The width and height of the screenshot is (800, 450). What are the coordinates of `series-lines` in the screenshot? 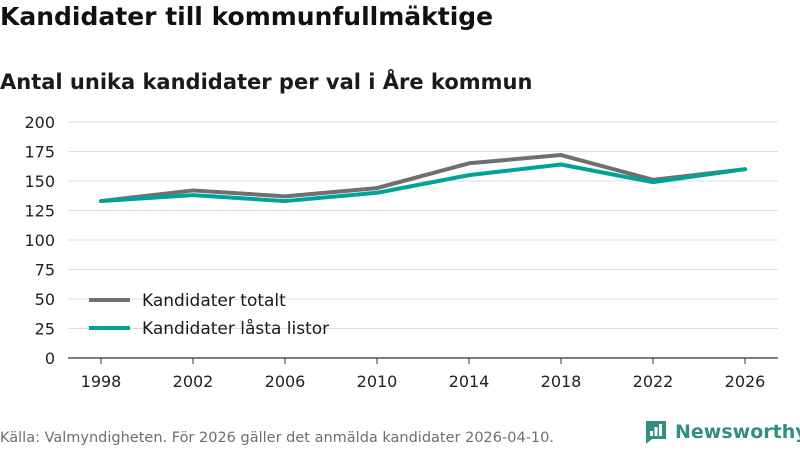 It's located at (423, 178).